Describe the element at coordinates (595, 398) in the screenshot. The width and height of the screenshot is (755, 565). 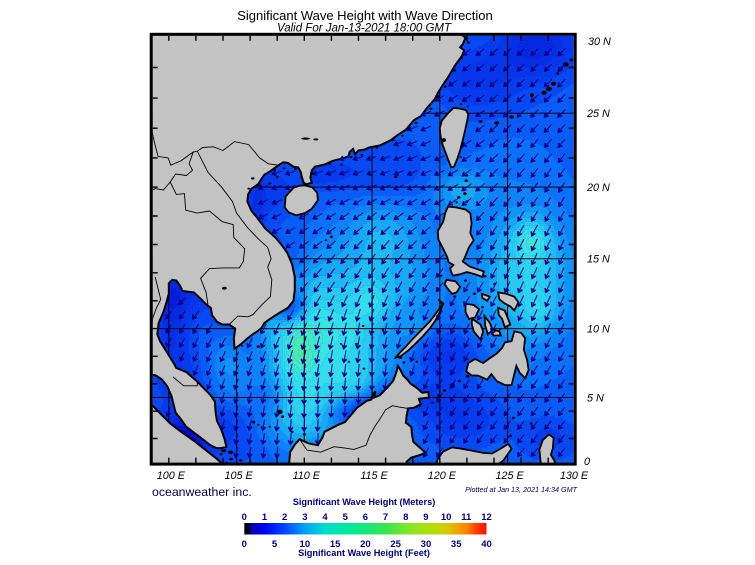
I see `svg-text: 5 N` at that location.